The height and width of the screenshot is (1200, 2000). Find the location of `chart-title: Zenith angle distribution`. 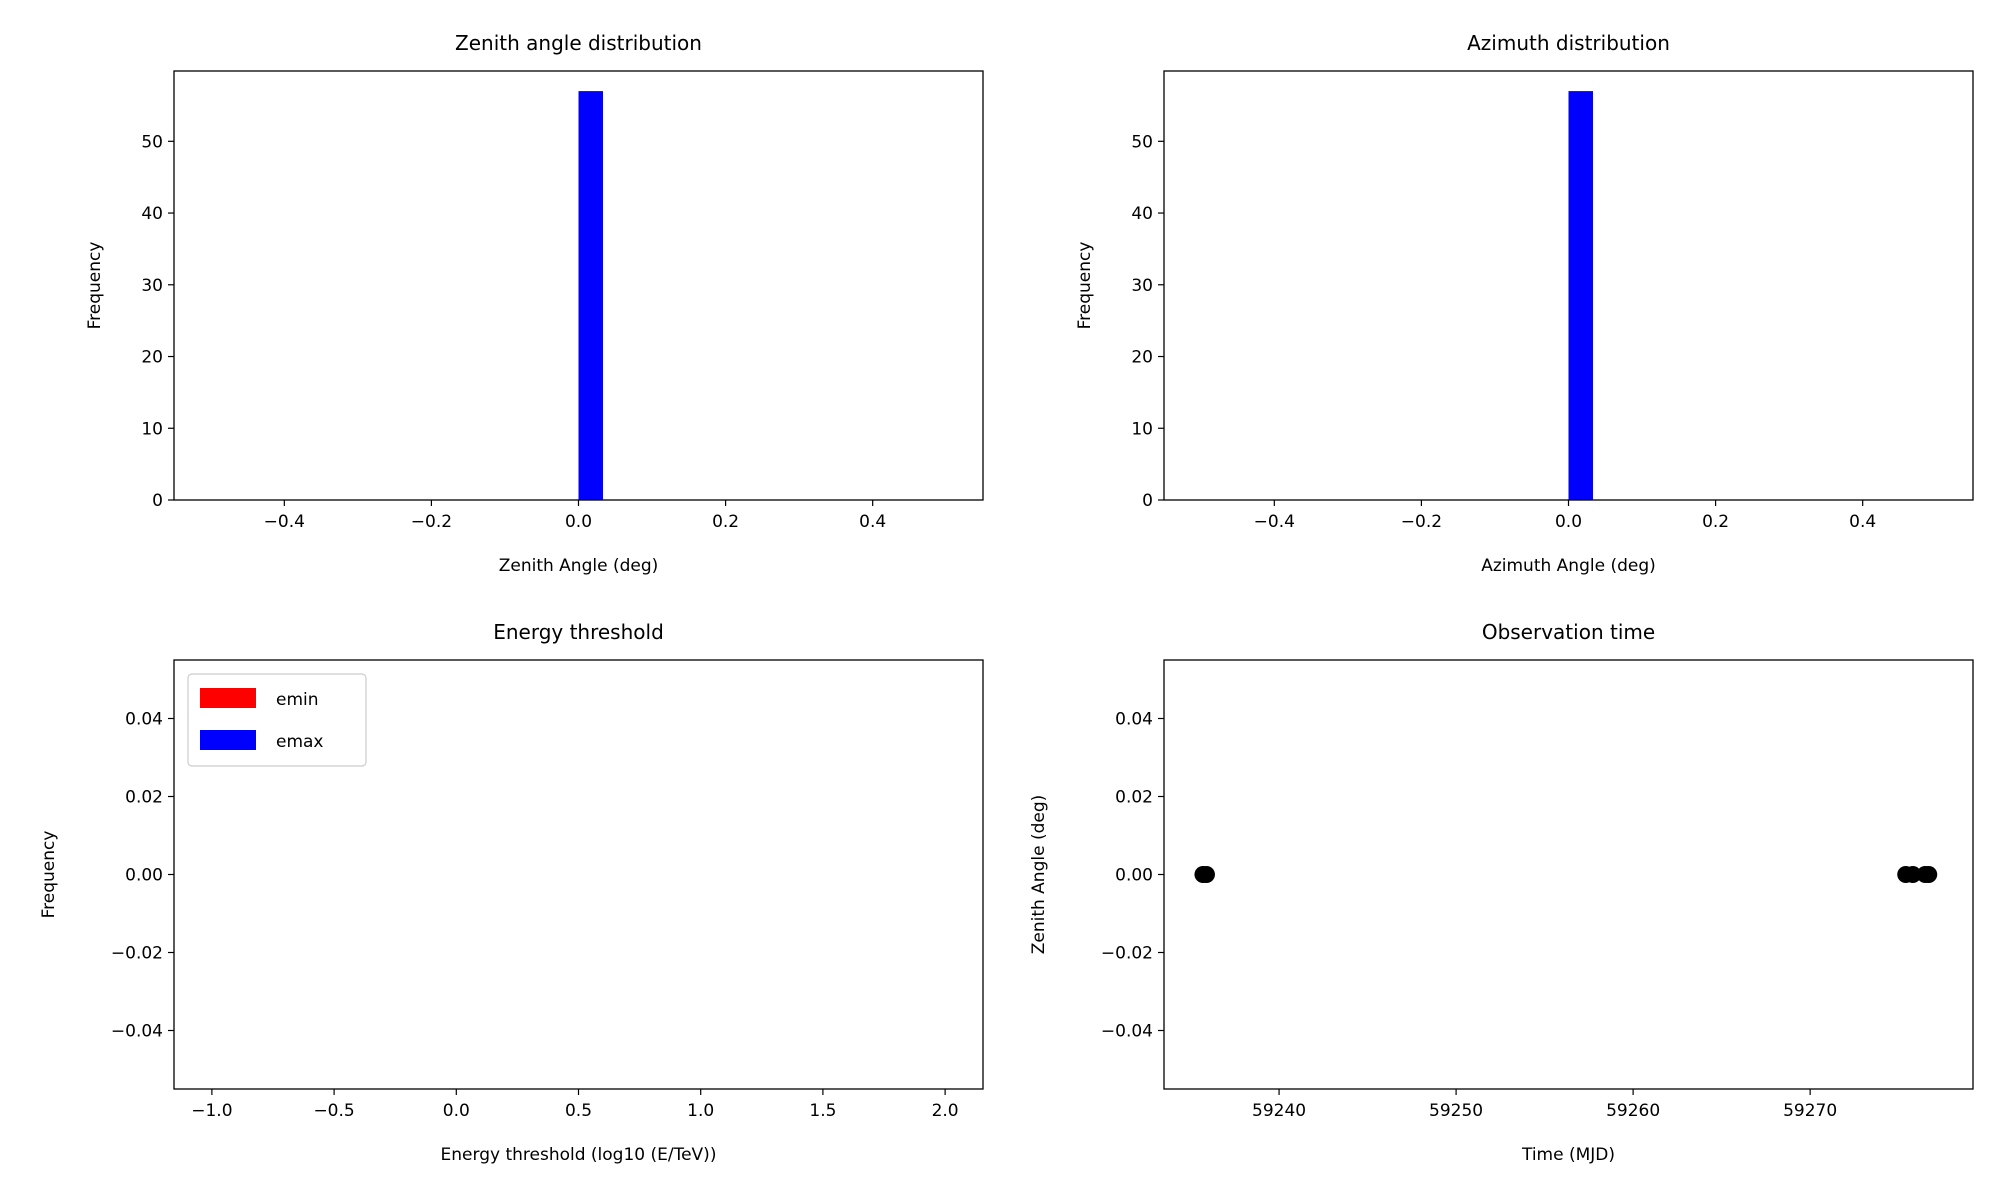

chart-title: Zenith angle distribution is located at coordinates (578, 43).